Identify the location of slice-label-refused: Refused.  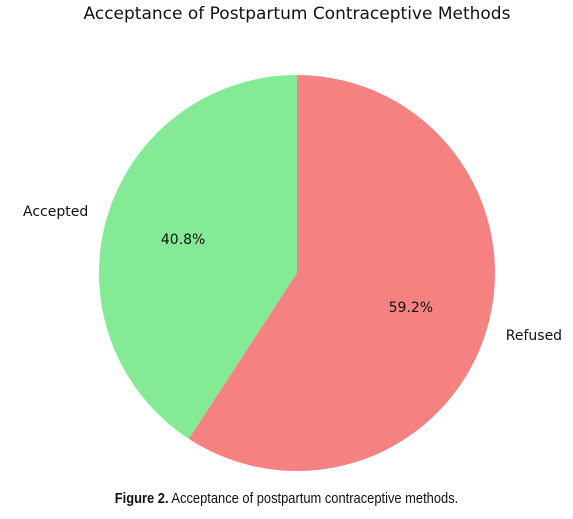
(534, 336).